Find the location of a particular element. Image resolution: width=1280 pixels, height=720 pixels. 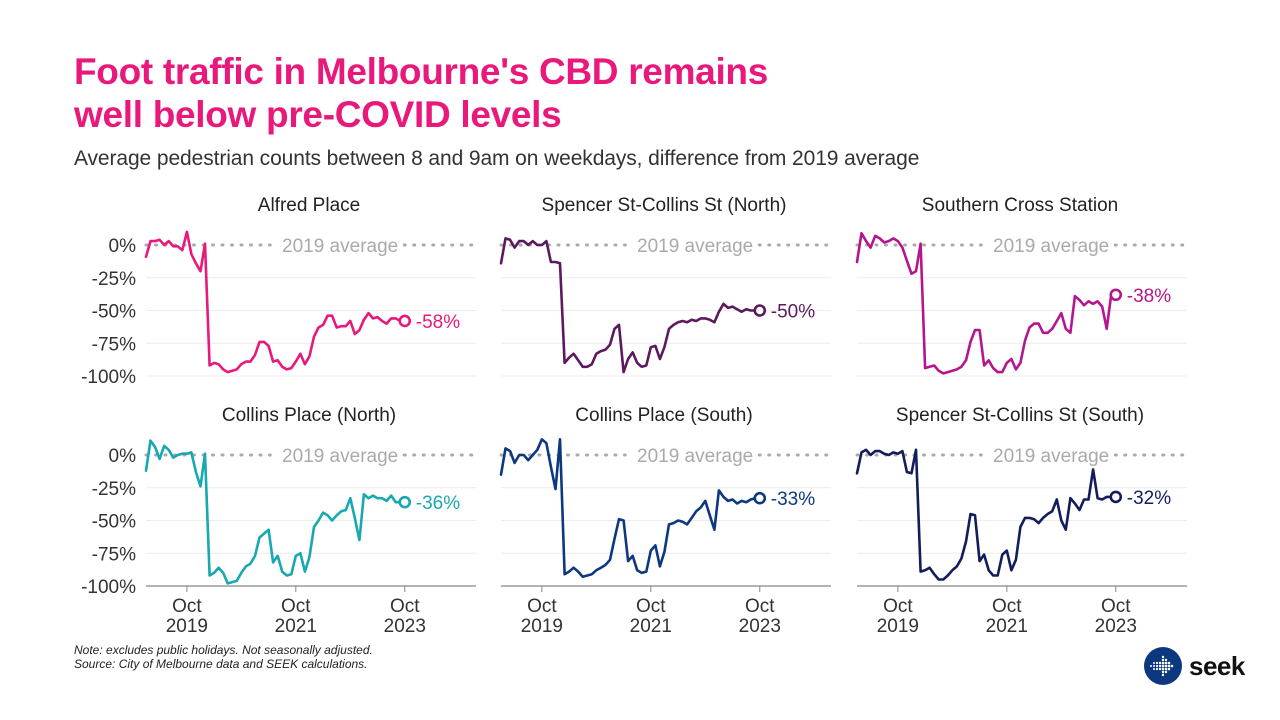

panel-title: Southern Cross Station is located at coordinates (1020, 205).